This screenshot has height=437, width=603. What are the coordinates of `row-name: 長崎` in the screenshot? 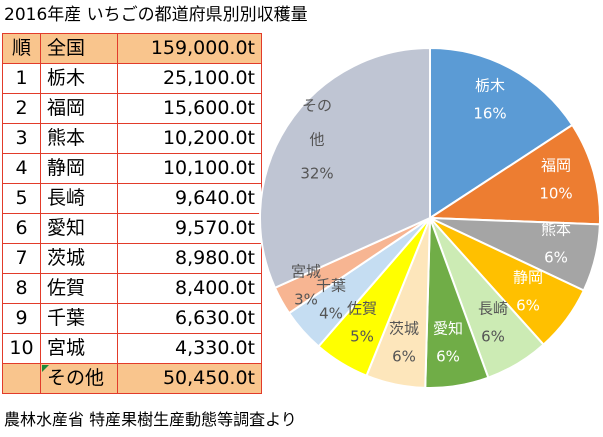 It's located at (79, 198).